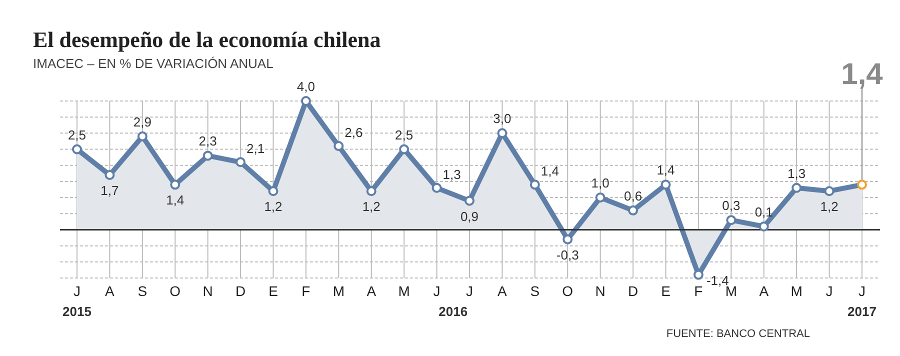 Image resolution: width=900 pixels, height=356 pixels. What do you see at coordinates (77, 311) in the screenshot?
I see `text: 2015` at bounding box center [77, 311].